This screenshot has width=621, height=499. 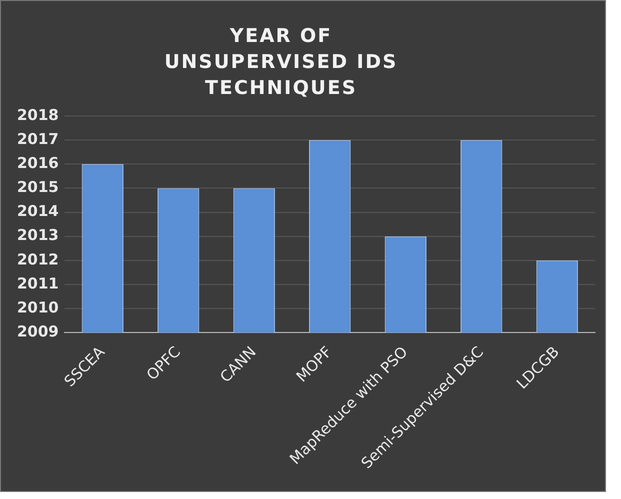 What do you see at coordinates (281, 62) in the screenshot?
I see `chart-title: YEAR OF UNSUPERVISED IDS TECHNIQUES` at bounding box center [281, 62].